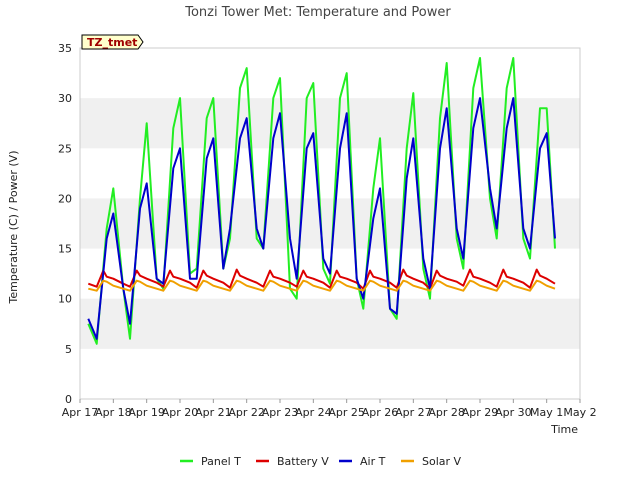  I want to click on badge-box, so click(112, 42).